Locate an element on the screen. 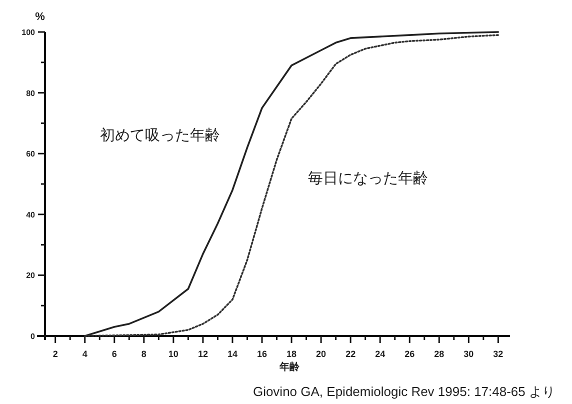 The image size is (572, 404). y-tick-label: 100 is located at coordinates (29, 32).